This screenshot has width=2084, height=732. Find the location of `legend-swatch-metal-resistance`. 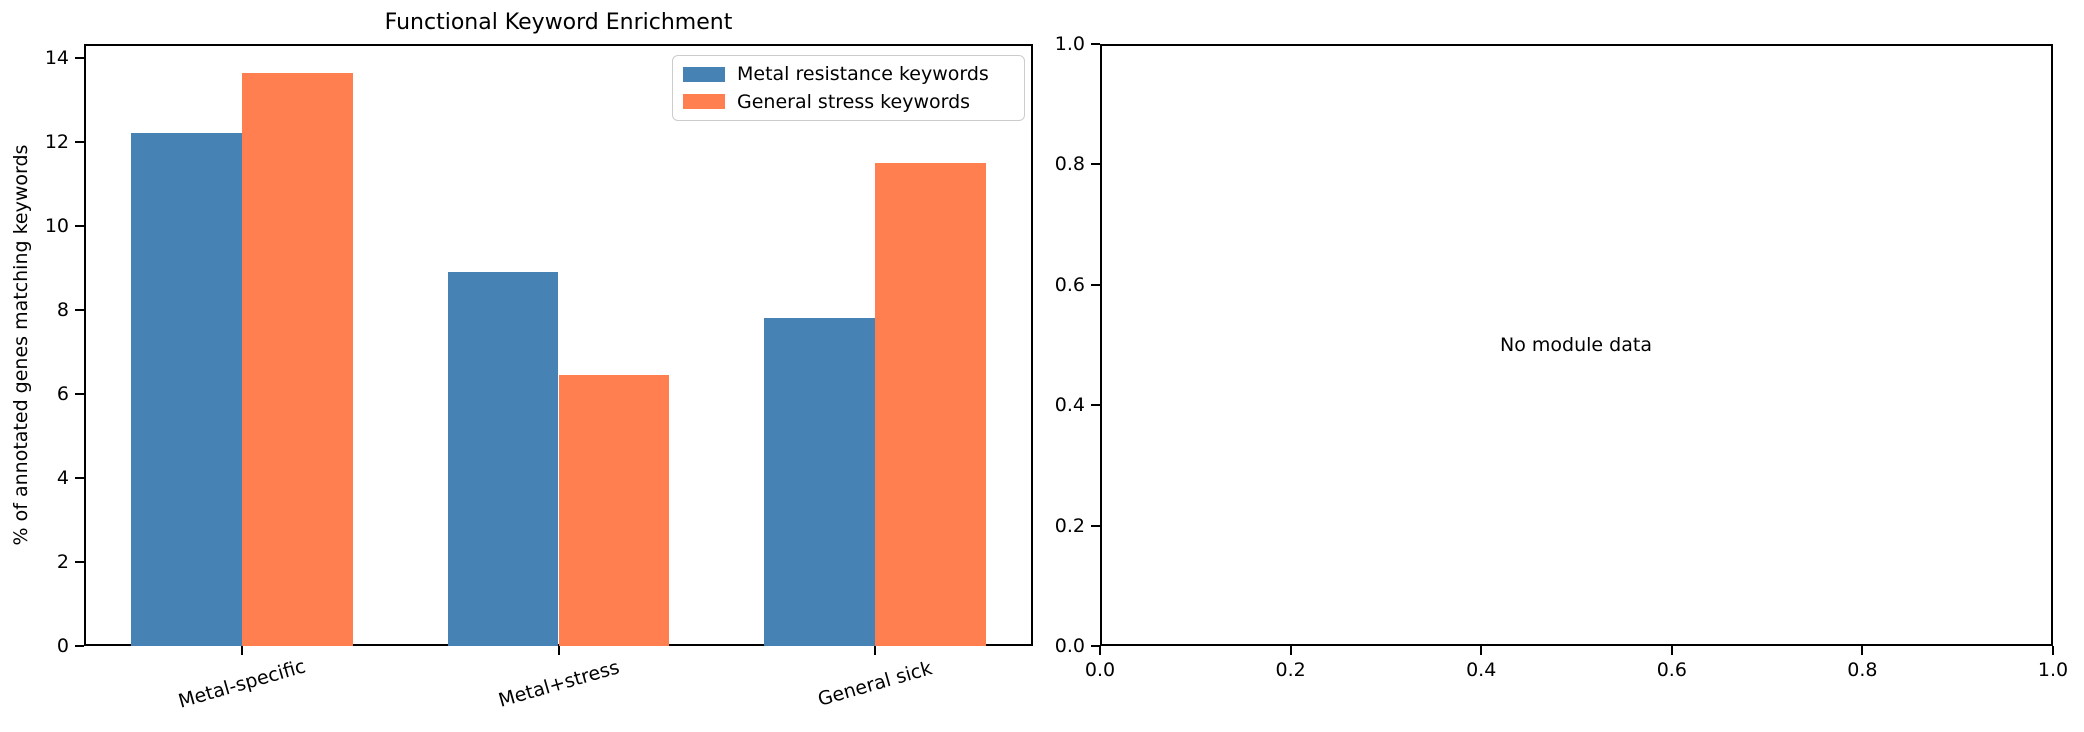

legend-swatch-metal-resistance is located at coordinates (704, 74).